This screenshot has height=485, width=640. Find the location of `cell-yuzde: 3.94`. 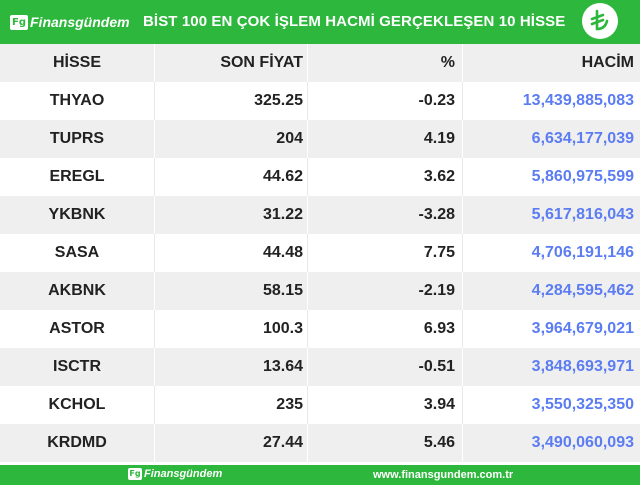

cell-yuzde: 3.94 is located at coordinates (385, 405).